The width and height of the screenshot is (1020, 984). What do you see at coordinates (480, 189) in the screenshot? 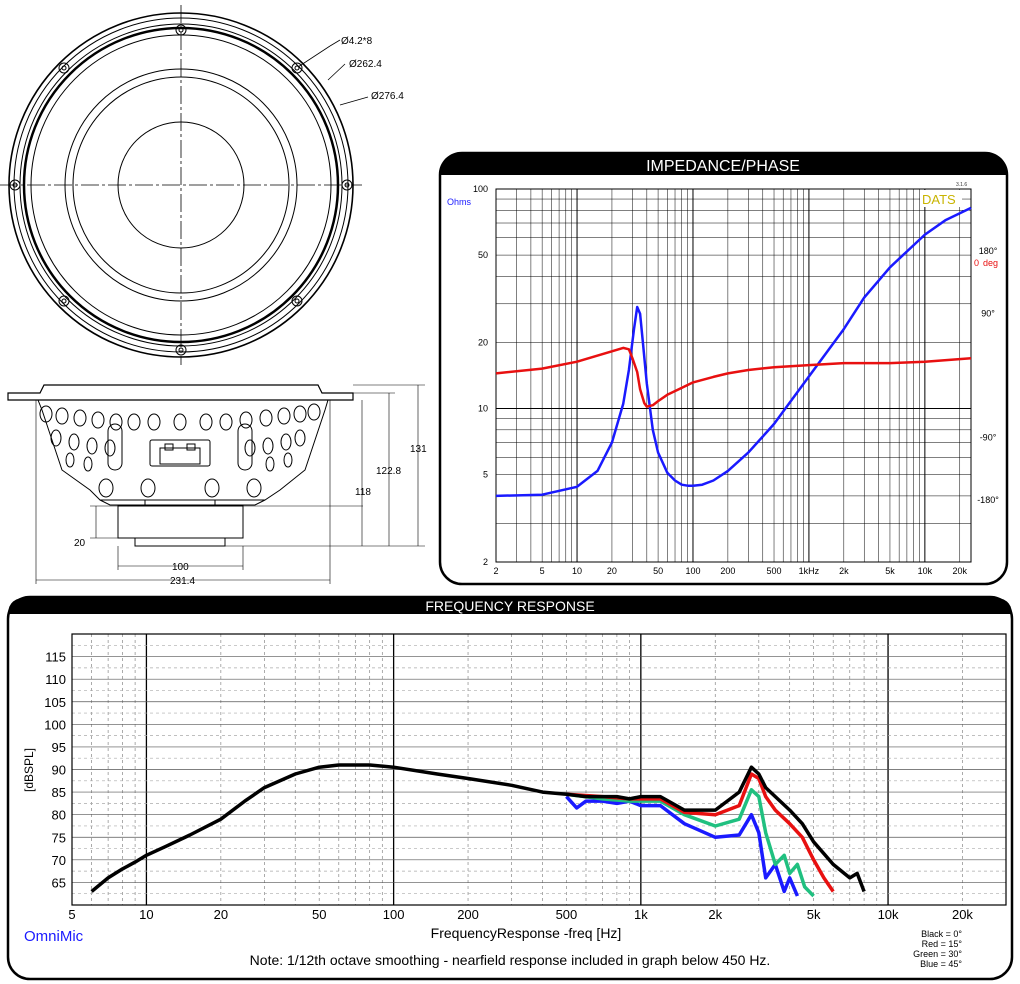
I see `impedance-y-tick-label: 100` at bounding box center [480, 189].